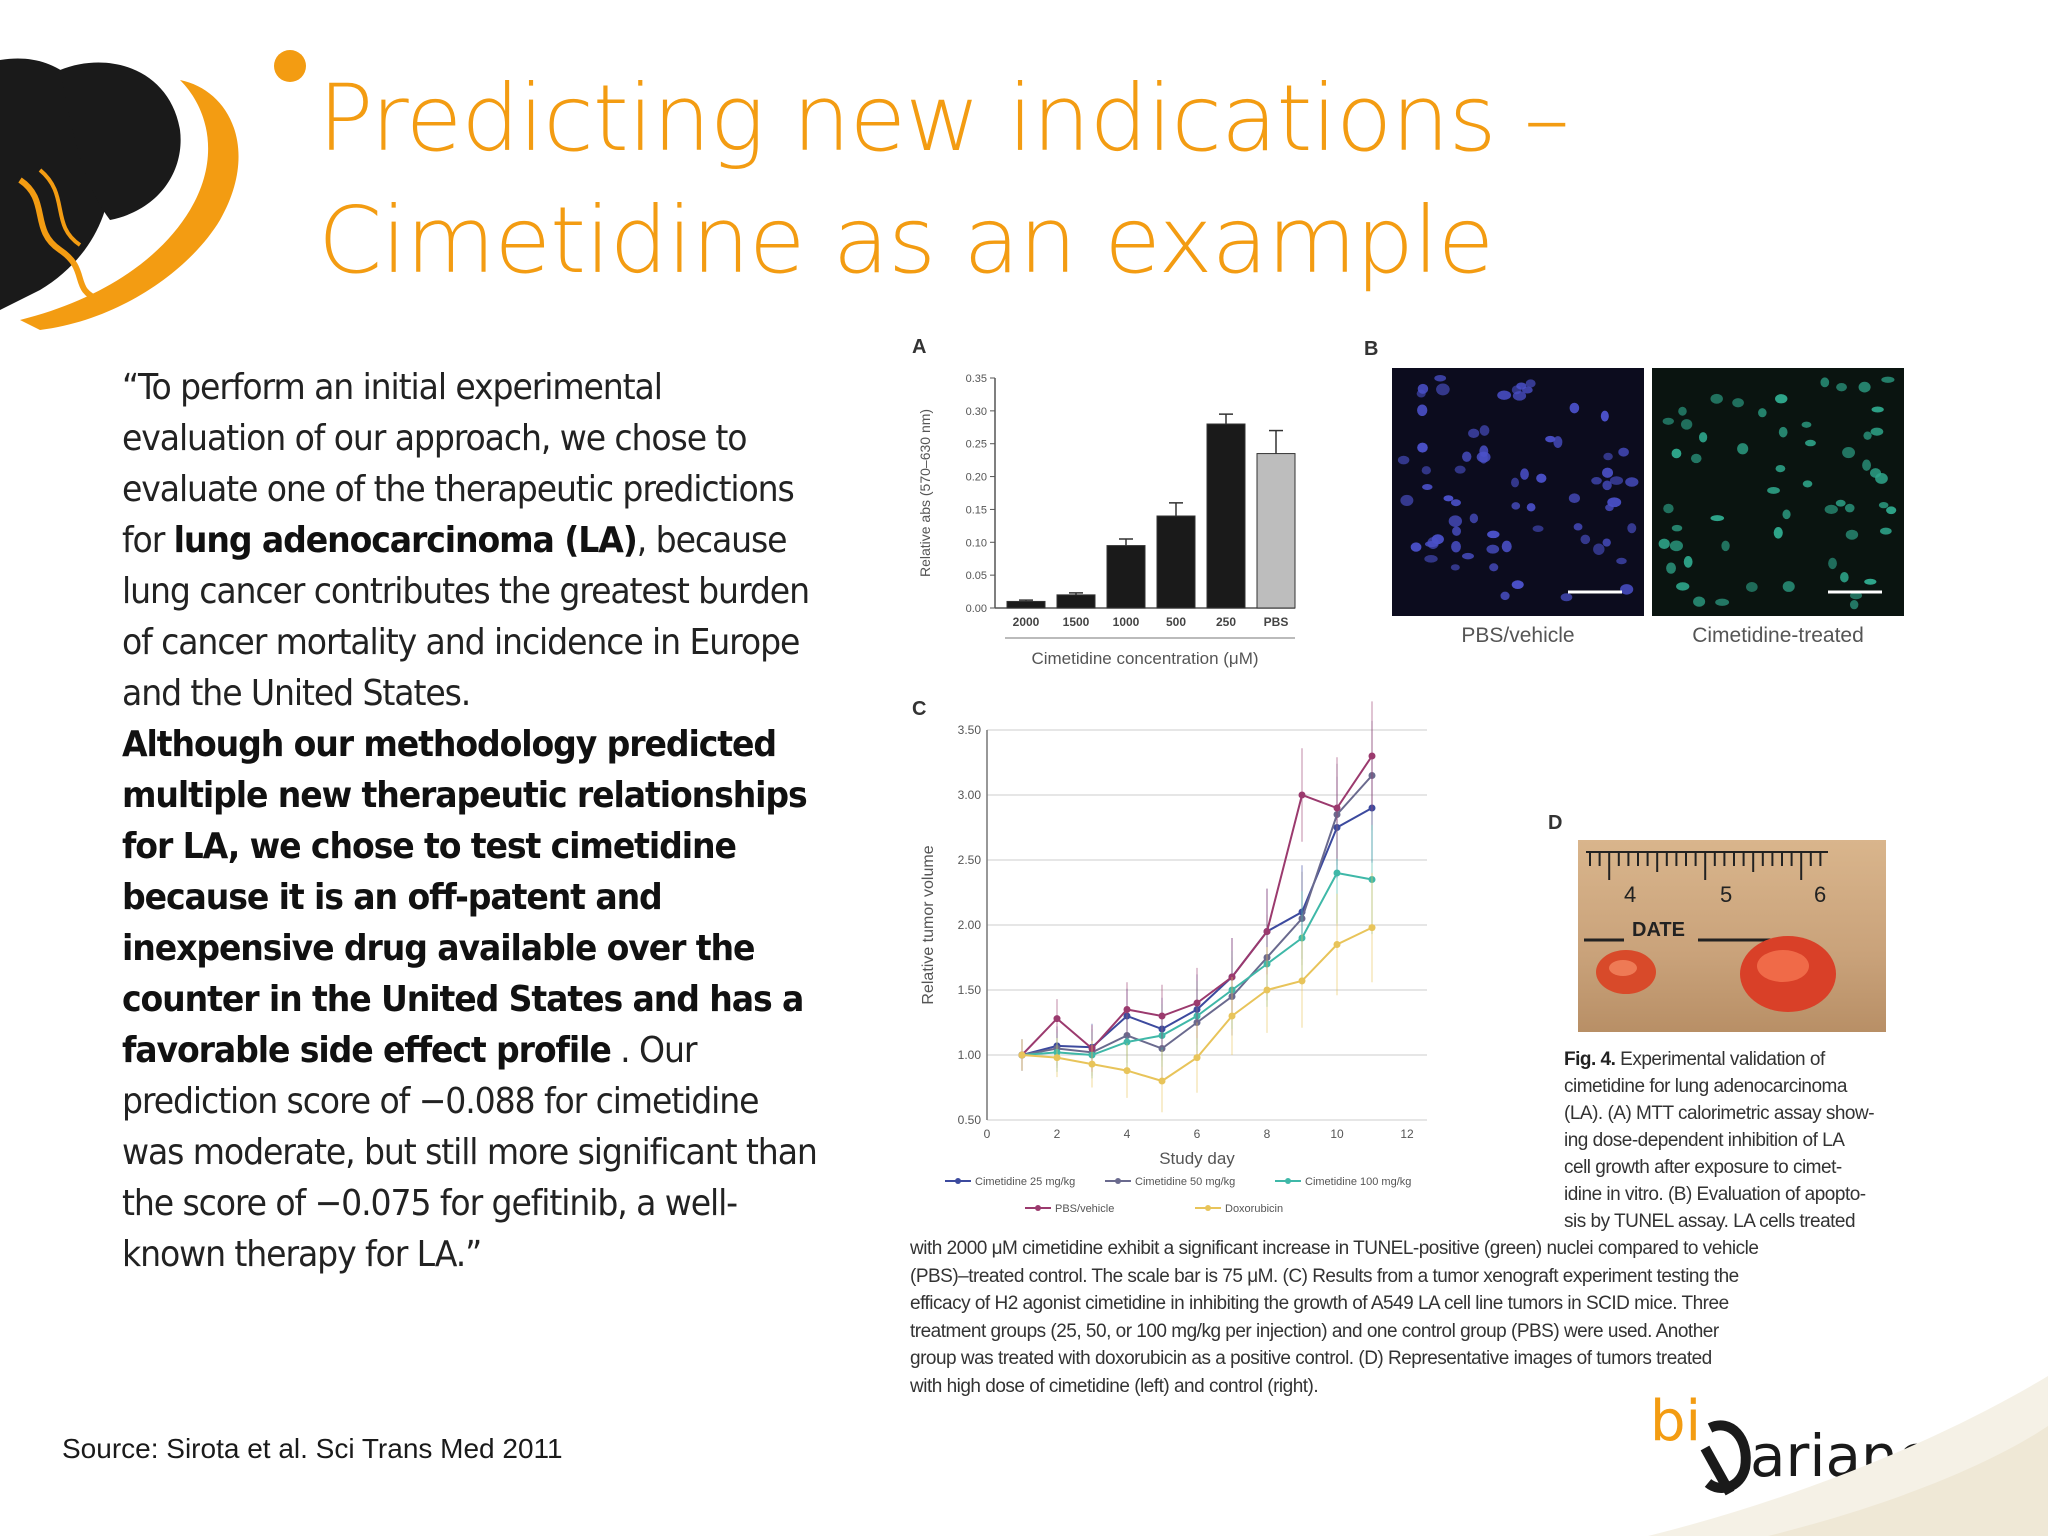 The image size is (2048, 1536). What do you see at coordinates (1276, 531) in the screenshot?
I see `bar-PBS` at bounding box center [1276, 531].